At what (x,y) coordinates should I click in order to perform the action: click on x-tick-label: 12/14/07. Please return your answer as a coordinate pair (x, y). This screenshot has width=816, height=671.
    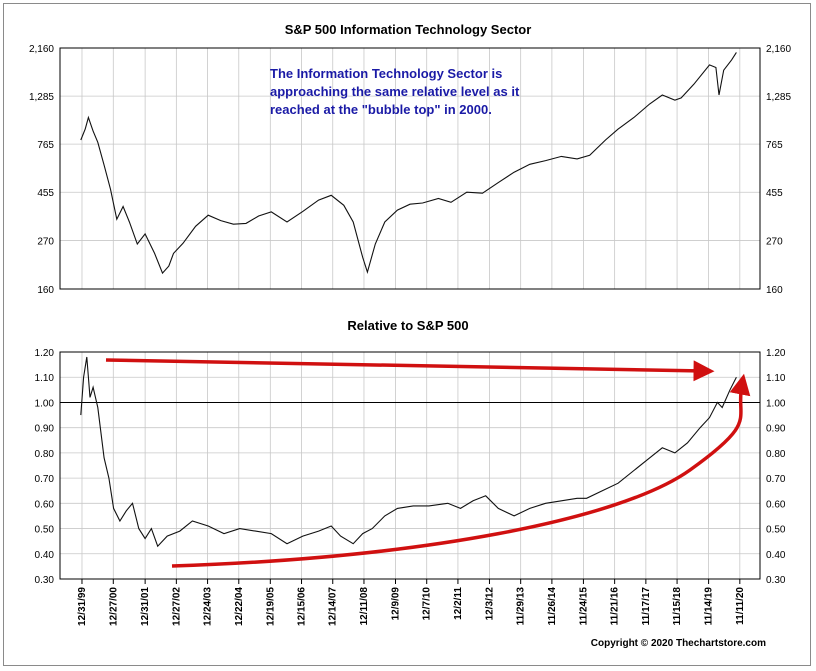
    Looking at the image, I should click on (333, 606).